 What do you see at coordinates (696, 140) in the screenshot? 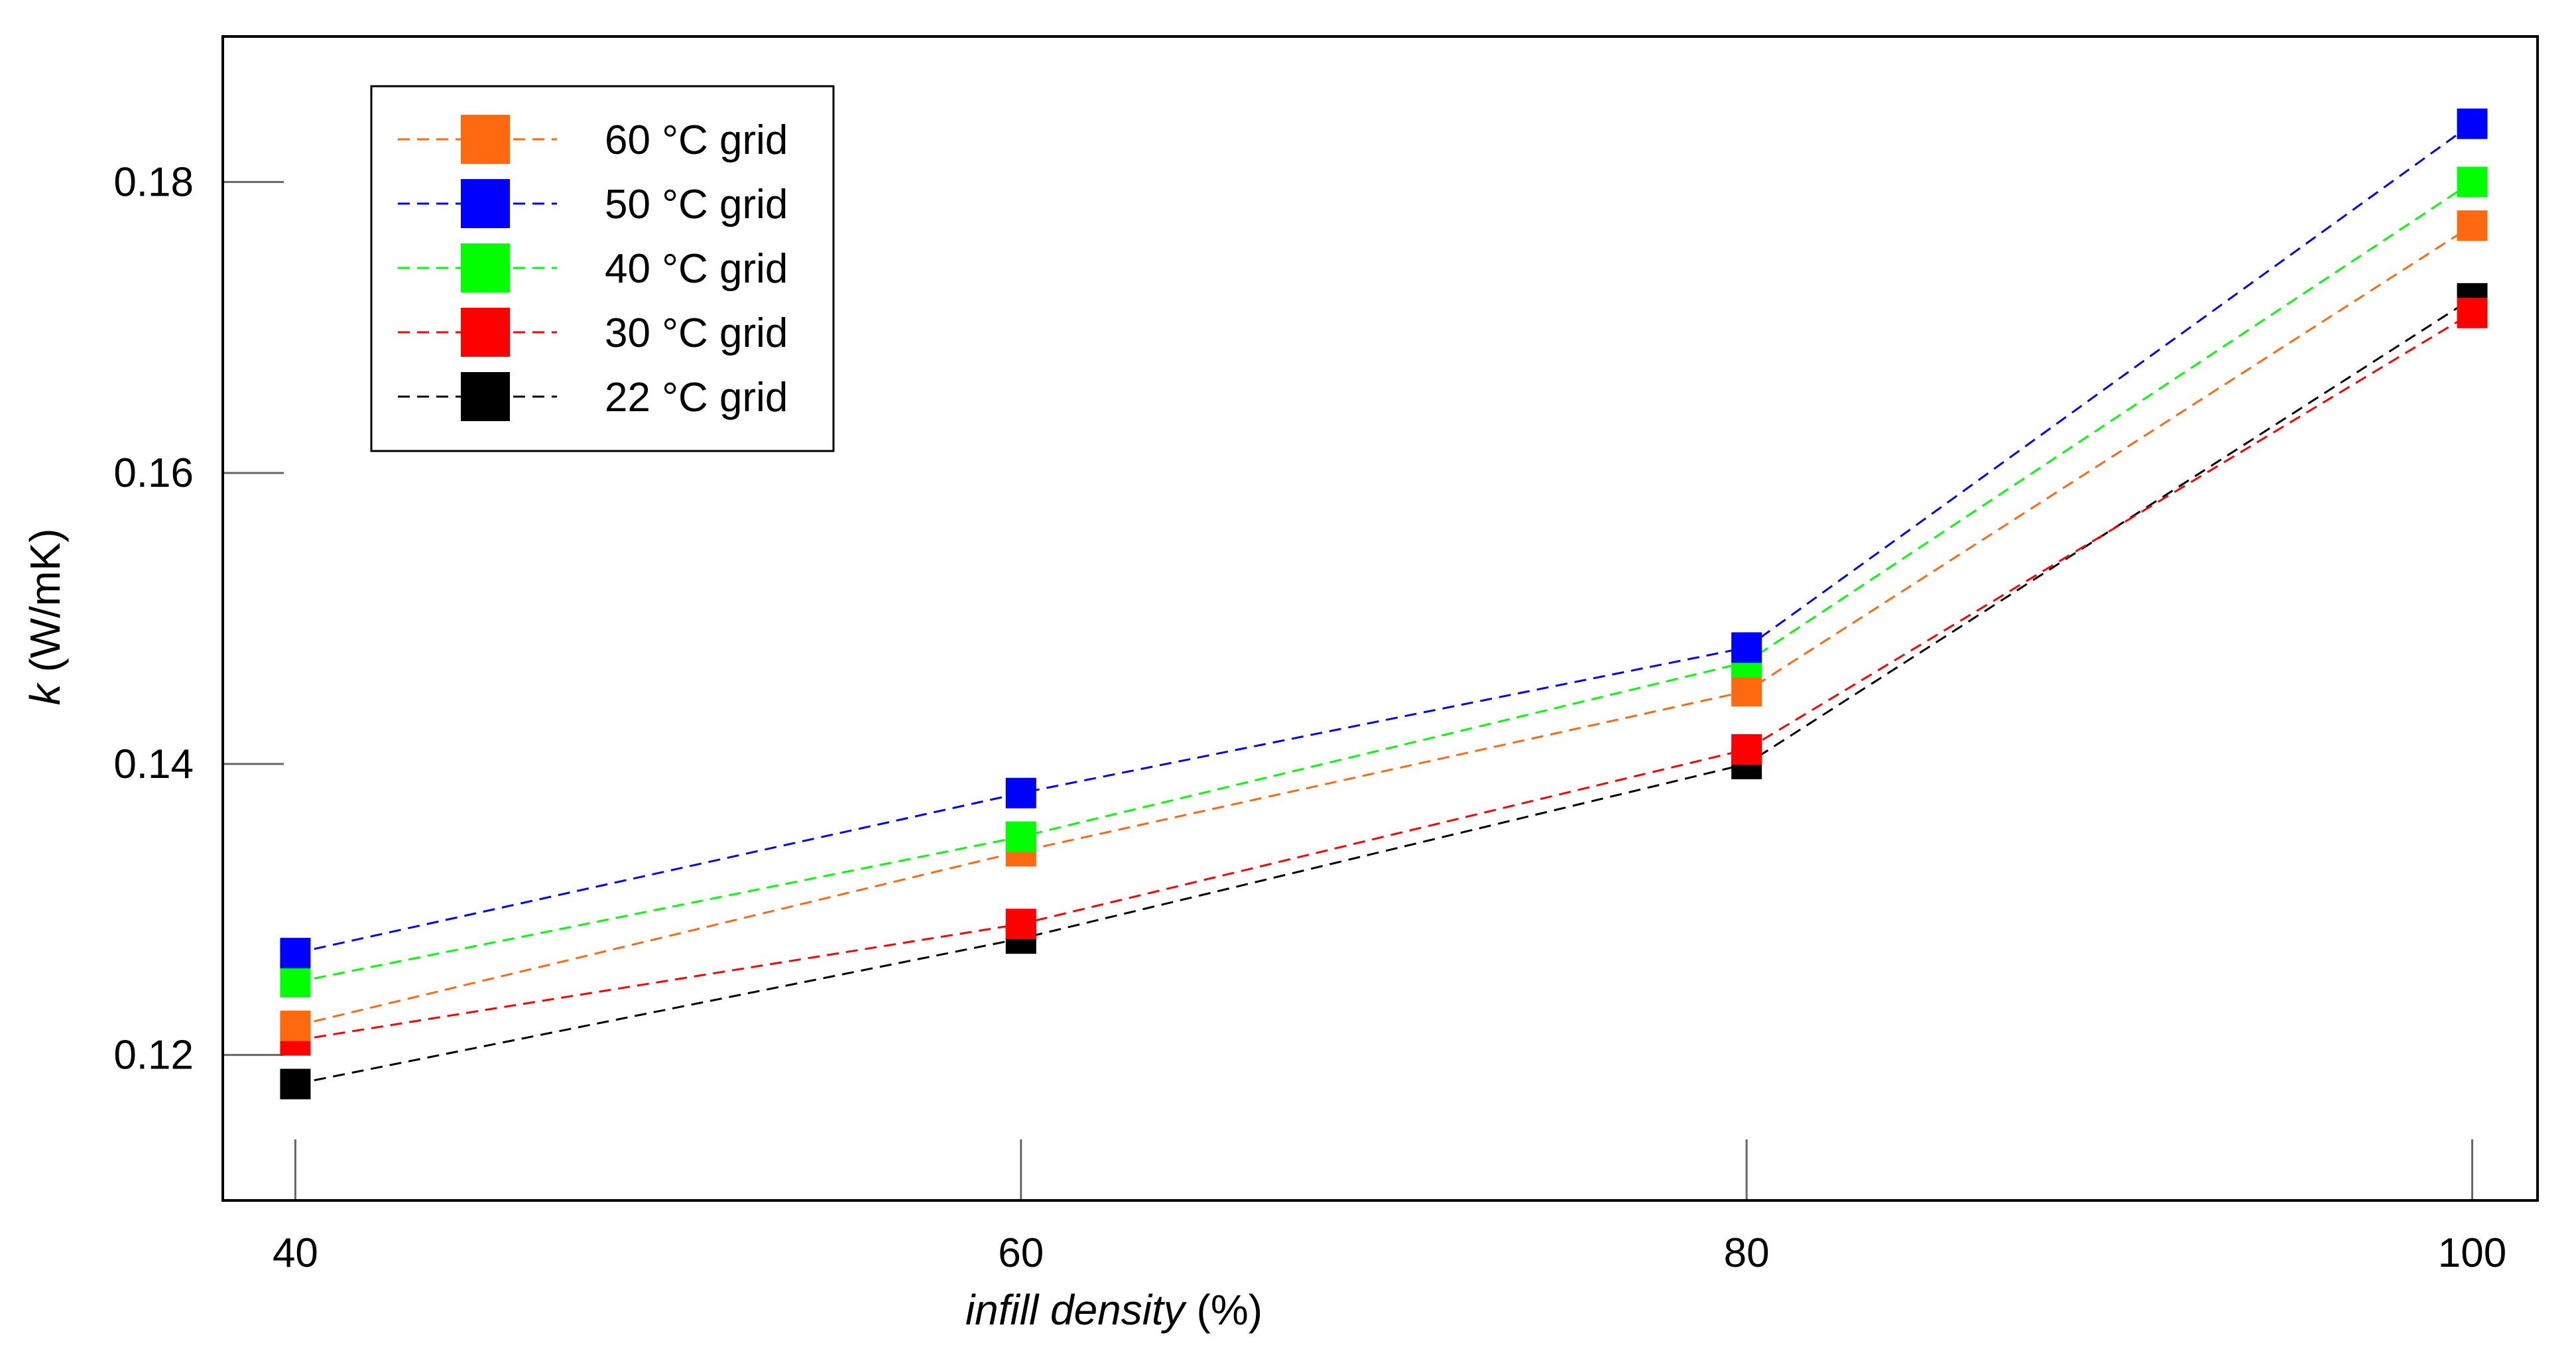
I see `legend-label-60-c-grid: 60 °C grid` at bounding box center [696, 140].